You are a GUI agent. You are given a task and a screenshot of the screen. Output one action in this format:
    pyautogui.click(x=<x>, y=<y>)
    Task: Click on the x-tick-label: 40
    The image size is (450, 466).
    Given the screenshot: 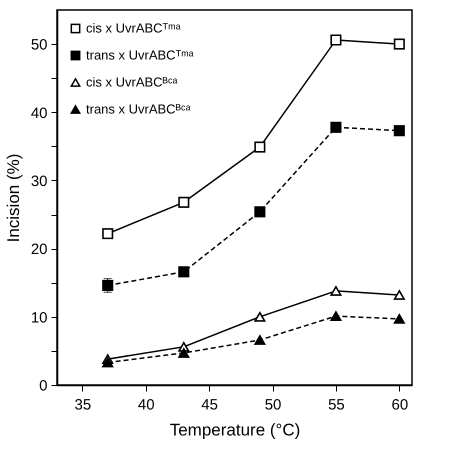 What is the action you would take?
    pyautogui.click(x=146, y=405)
    